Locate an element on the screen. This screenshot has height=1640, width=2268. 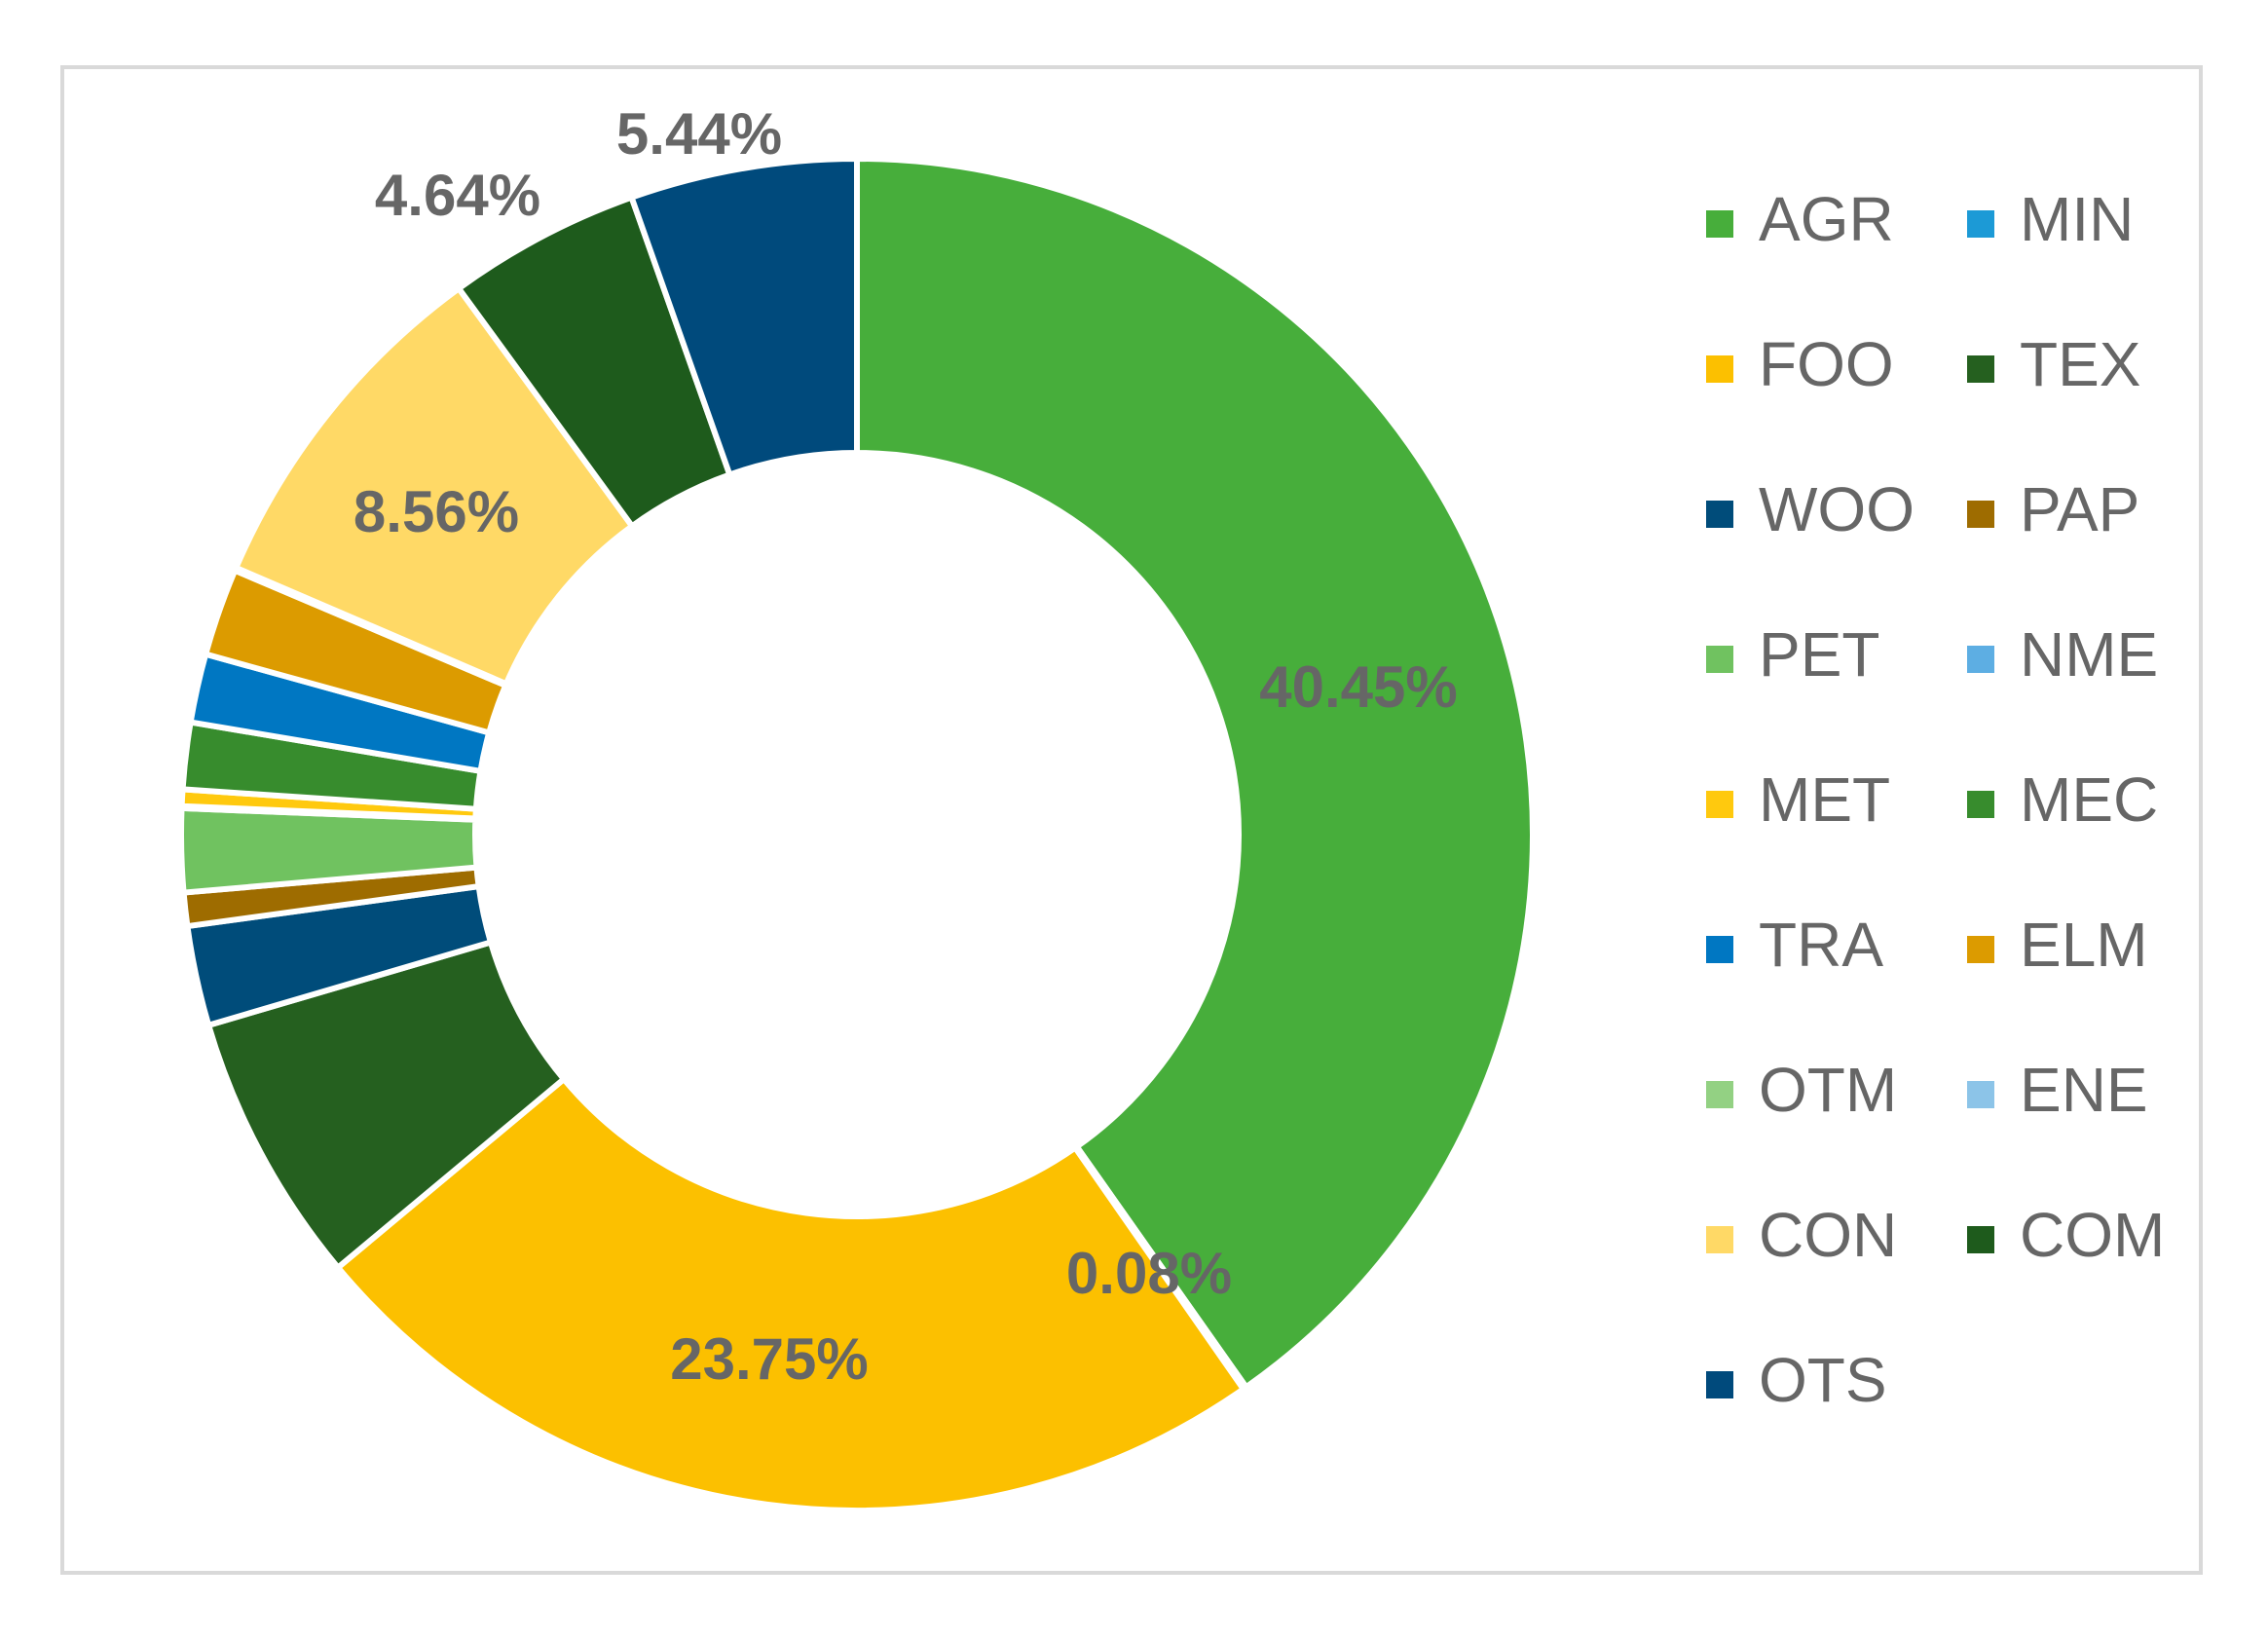
legend-label: ENE is located at coordinates (2084, 1090).